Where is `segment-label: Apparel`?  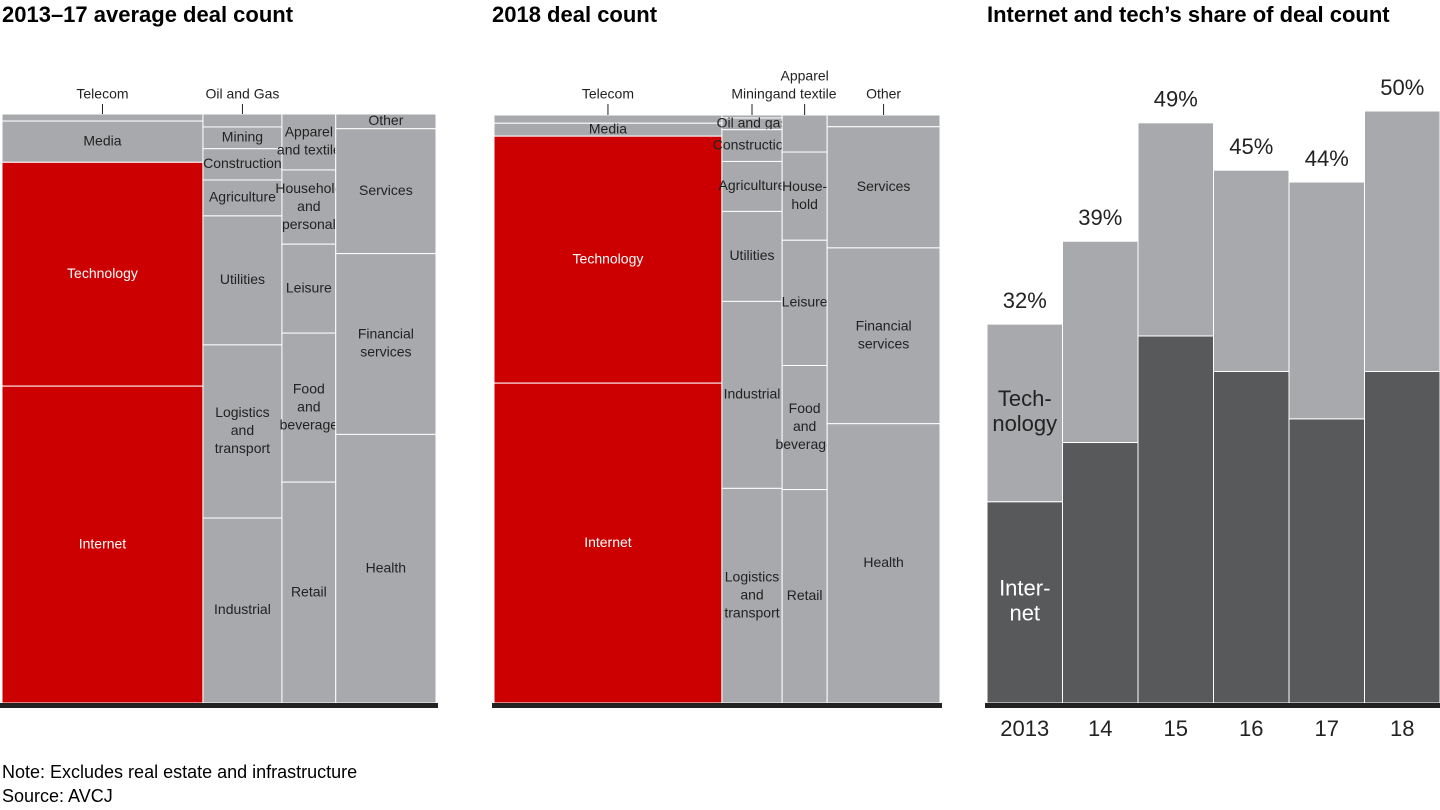 segment-label: Apparel is located at coordinates (309, 132).